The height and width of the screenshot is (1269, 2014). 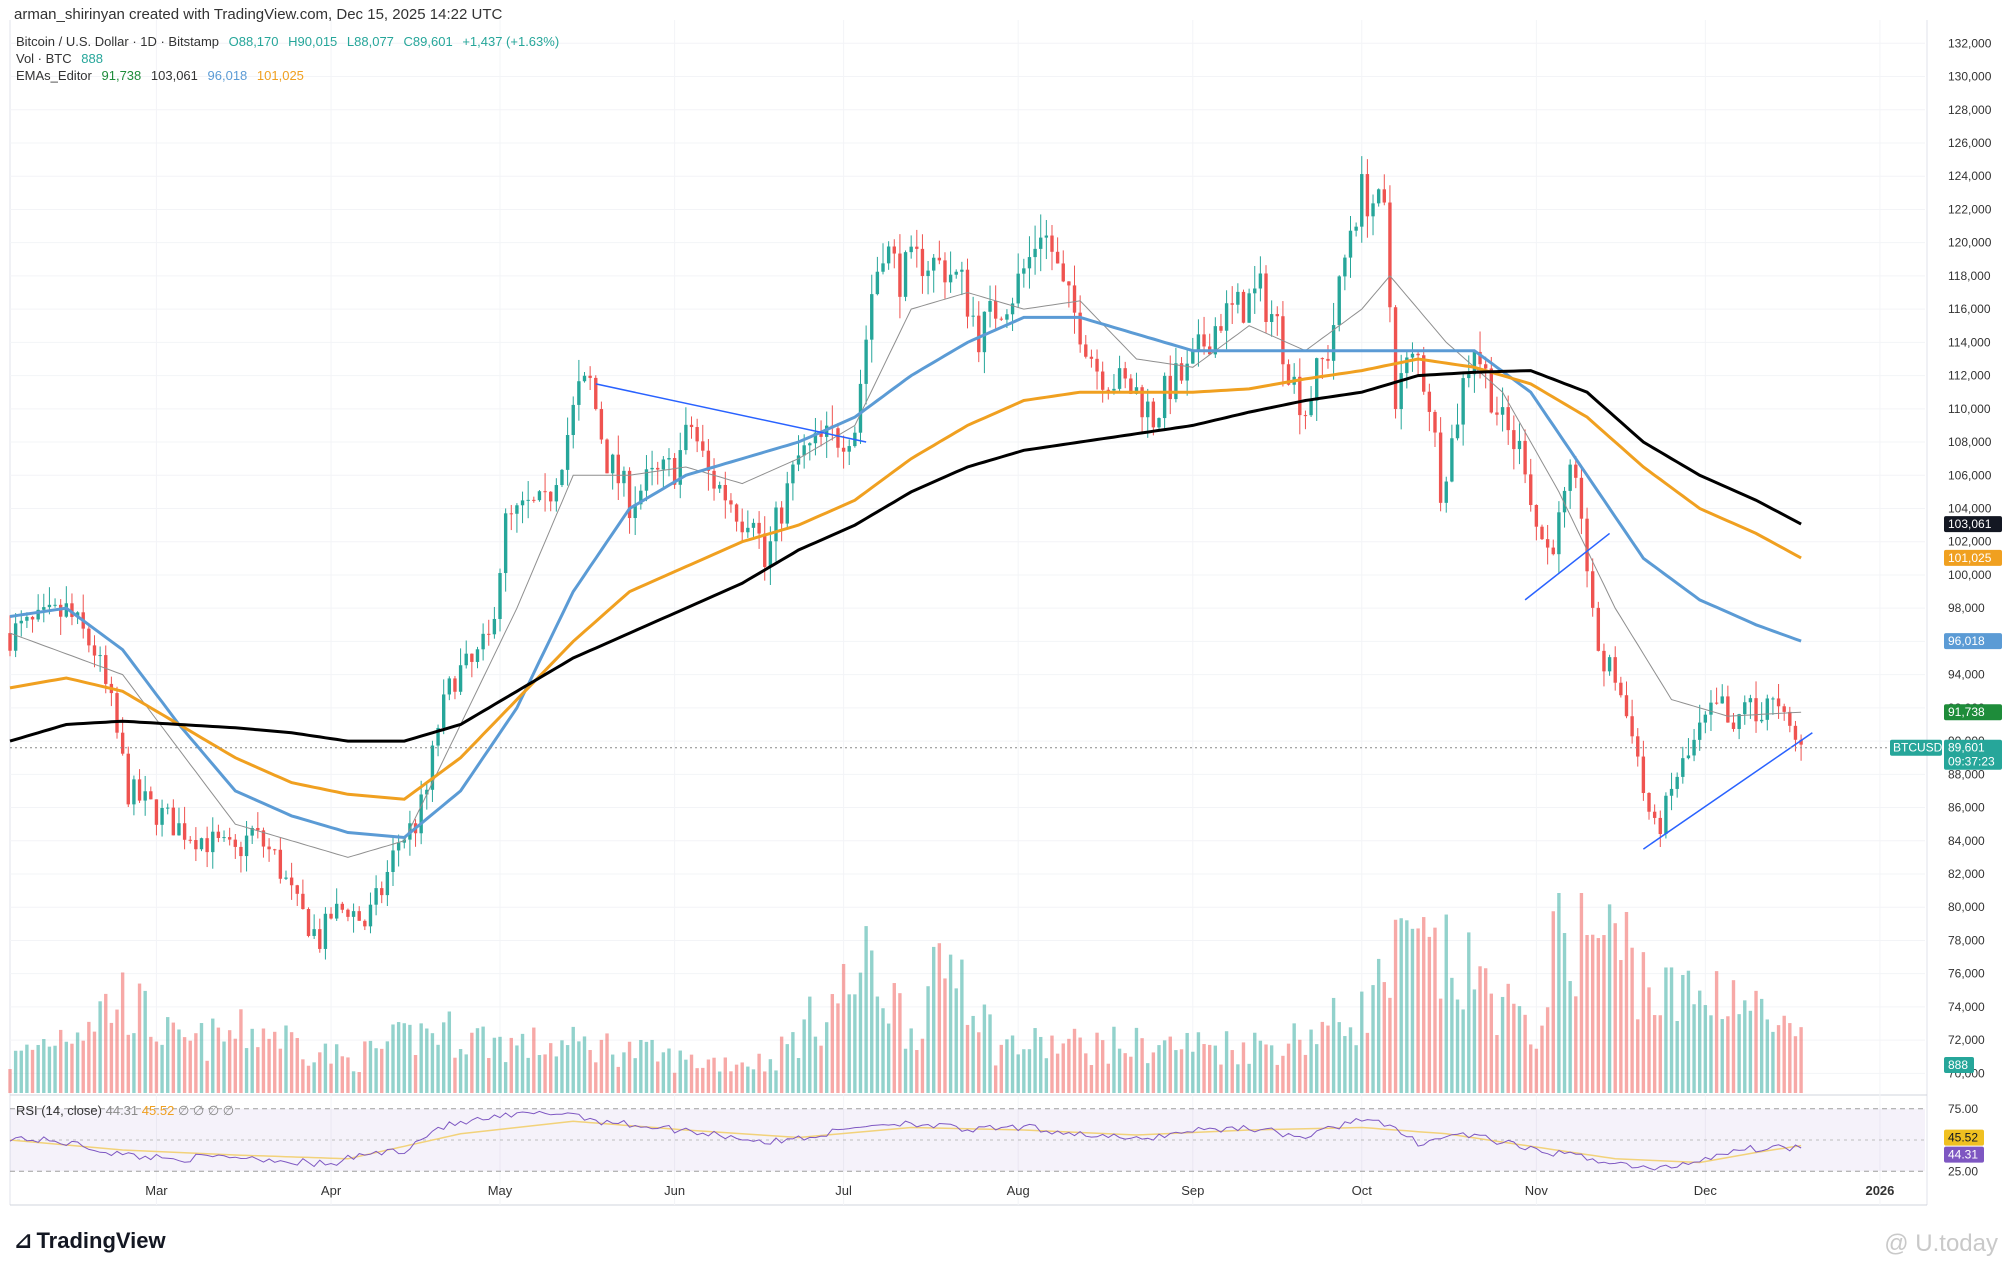 I want to click on price-tick-label: 100,000, so click(x=1970, y=575).